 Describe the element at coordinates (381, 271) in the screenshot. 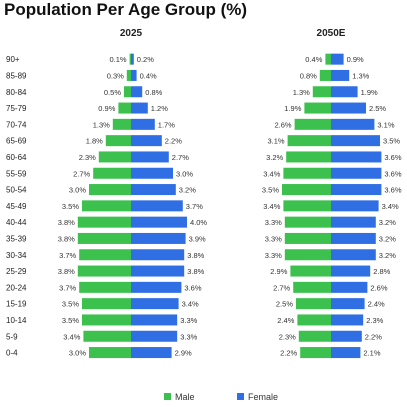

I see `panel-2050e-female-label-25-29: 2.8%` at that location.